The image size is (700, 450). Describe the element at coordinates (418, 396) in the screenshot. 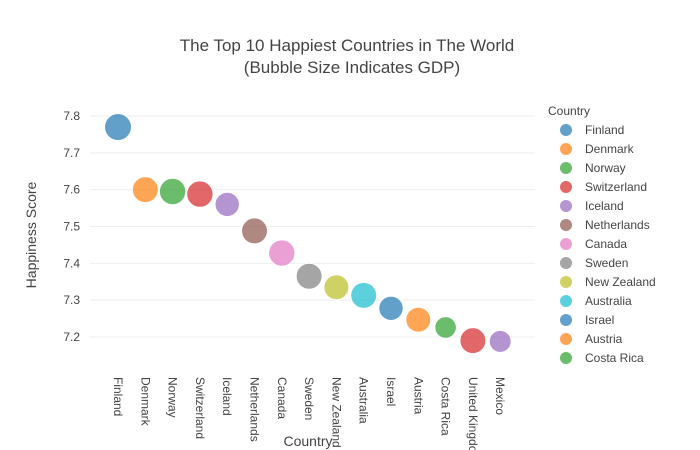

I see `x-tick-label: Austria` at that location.